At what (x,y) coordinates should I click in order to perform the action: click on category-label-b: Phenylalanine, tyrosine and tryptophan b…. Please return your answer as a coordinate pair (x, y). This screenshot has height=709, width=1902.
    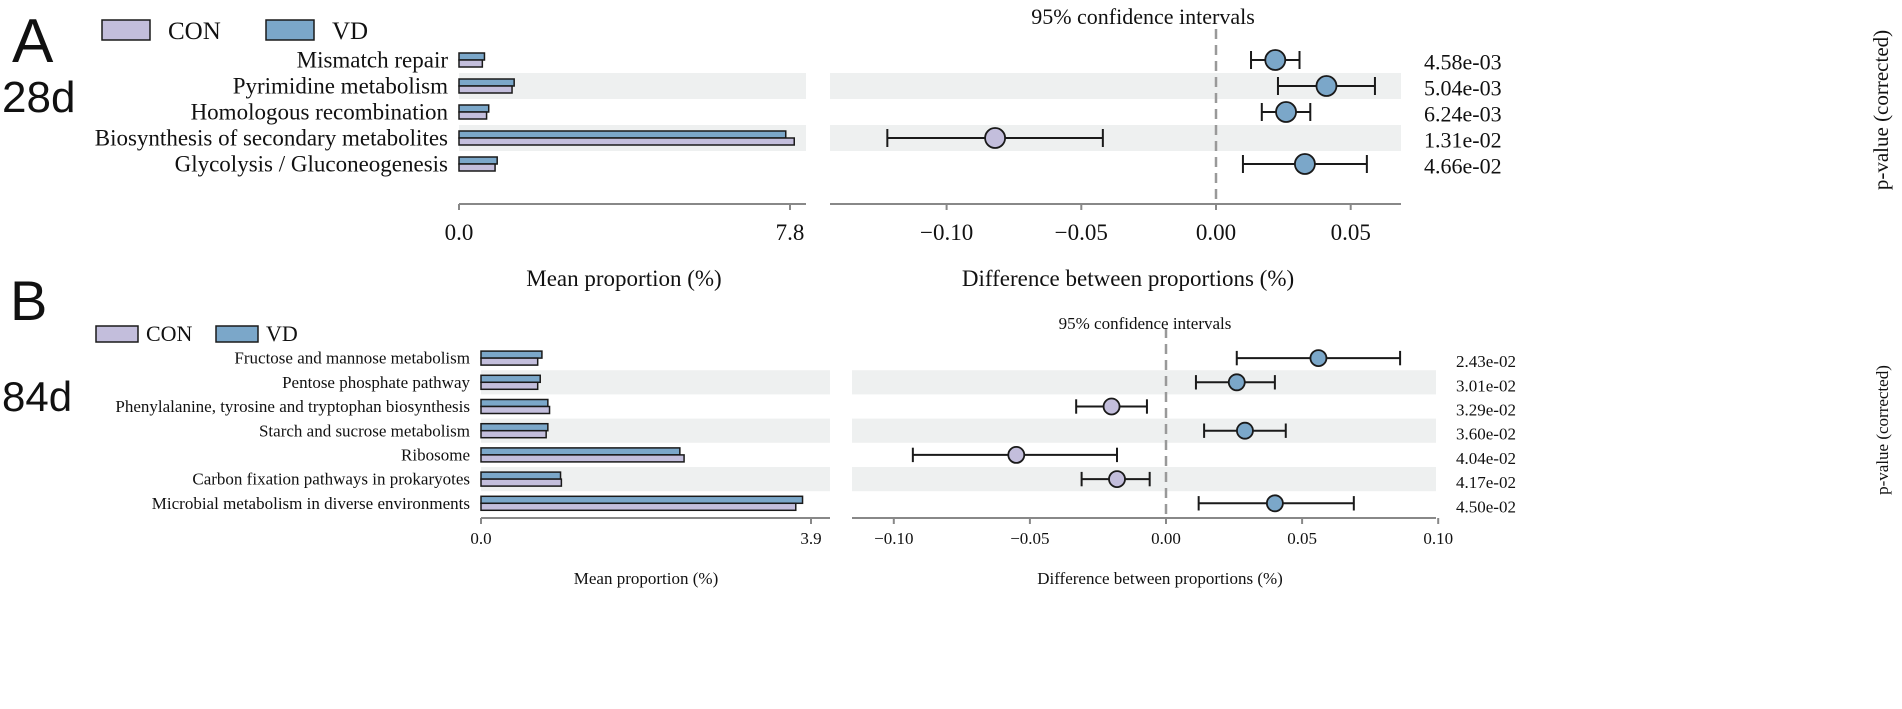
    Looking at the image, I should click on (292, 406).